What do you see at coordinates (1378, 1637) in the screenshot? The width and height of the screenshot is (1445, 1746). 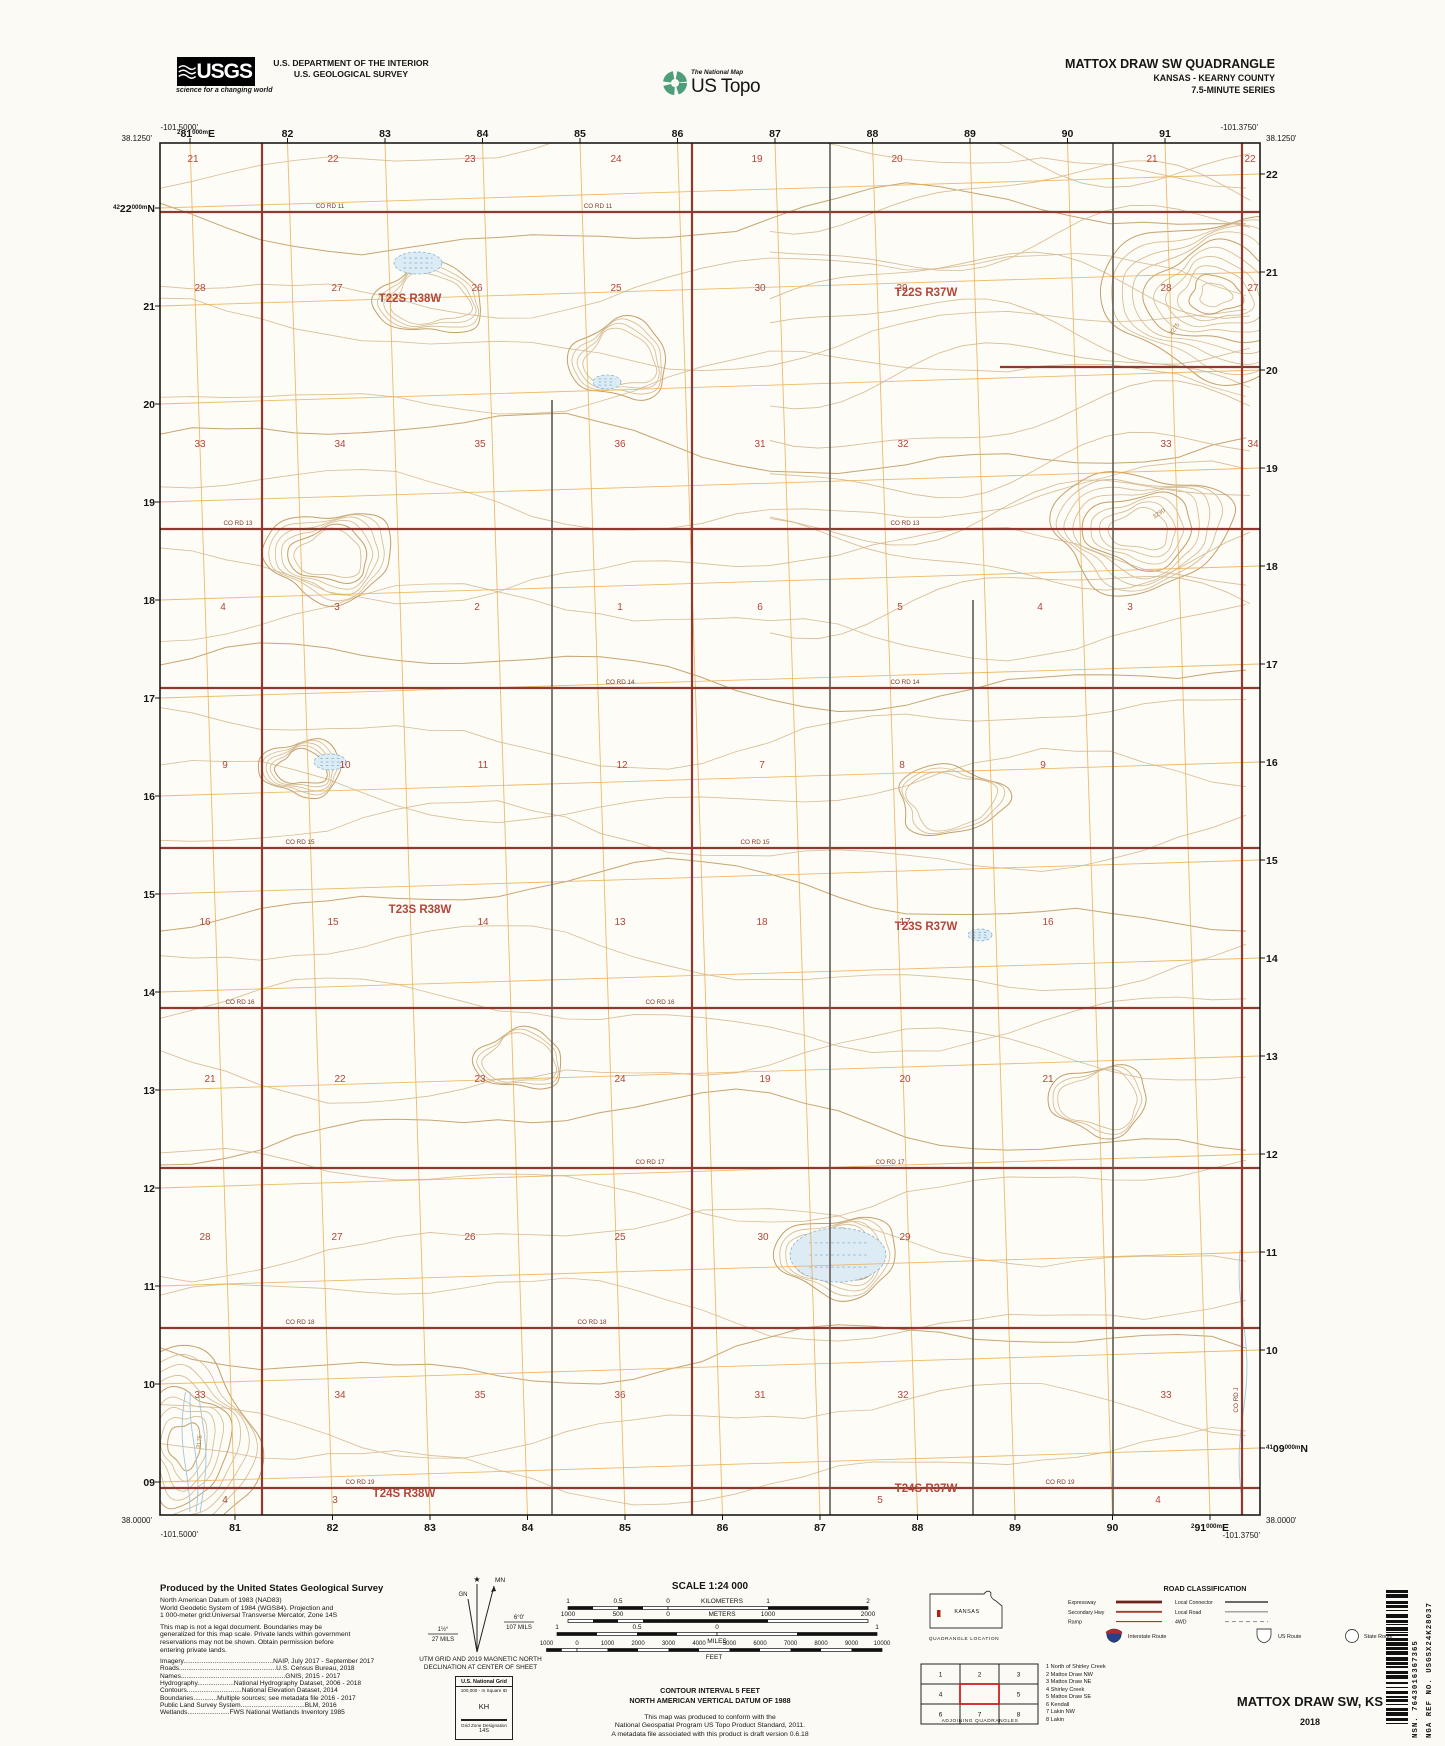 I see `svg-text: State Route` at bounding box center [1378, 1637].